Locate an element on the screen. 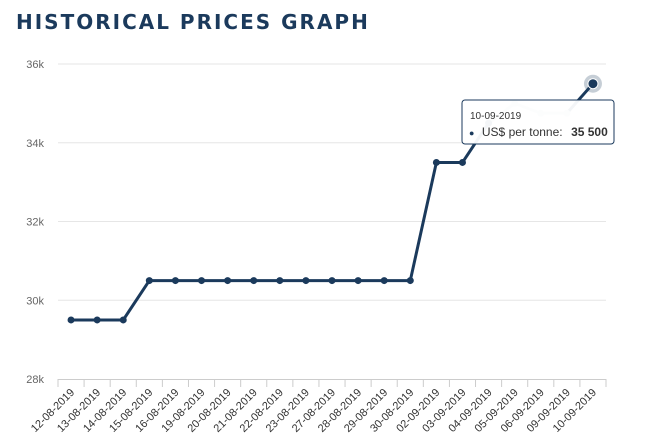  y-tick-label: 30k is located at coordinates (35, 301).